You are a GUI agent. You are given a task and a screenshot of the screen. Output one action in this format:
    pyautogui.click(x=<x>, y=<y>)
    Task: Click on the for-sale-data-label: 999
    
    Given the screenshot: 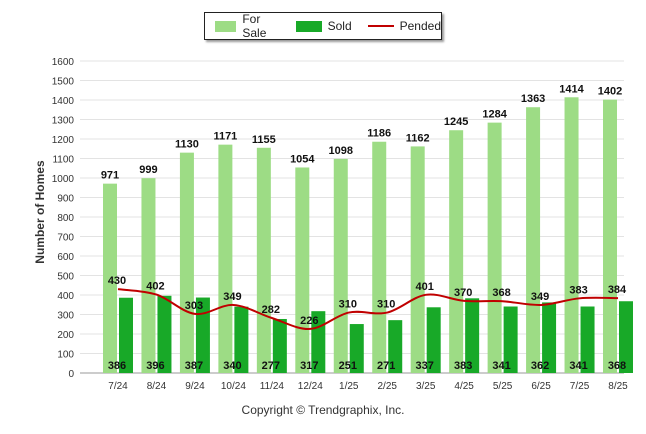 What is the action you would take?
    pyautogui.click(x=148, y=170)
    